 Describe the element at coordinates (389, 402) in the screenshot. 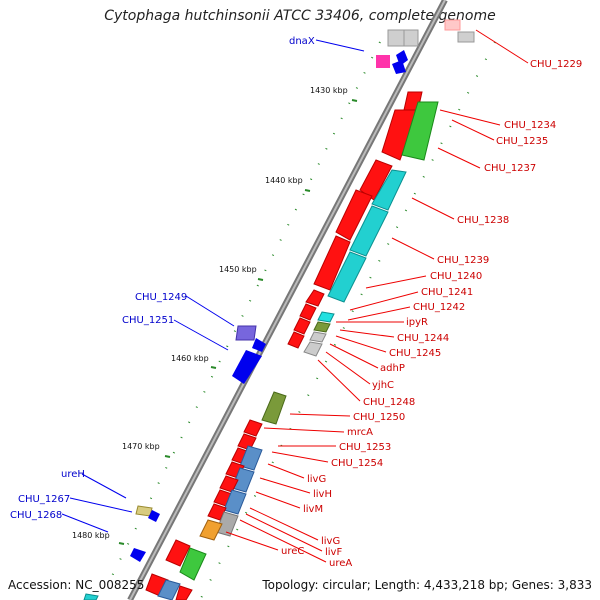

I see `gene-label-right: CHU_1248` at that location.